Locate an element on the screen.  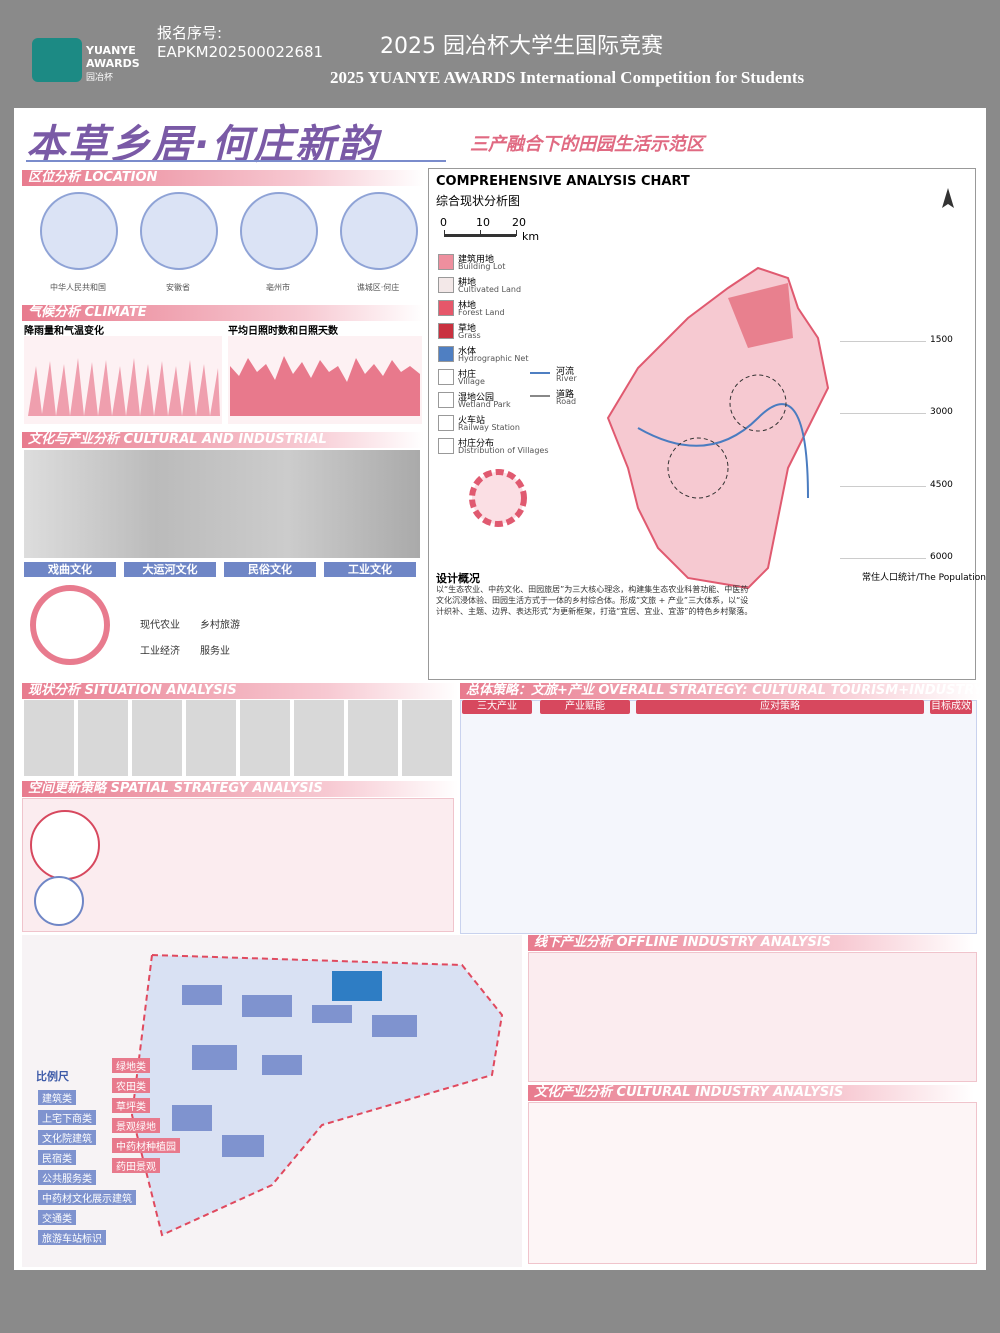
culture-theme: 戏曲文化 is located at coordinates (70, 569).